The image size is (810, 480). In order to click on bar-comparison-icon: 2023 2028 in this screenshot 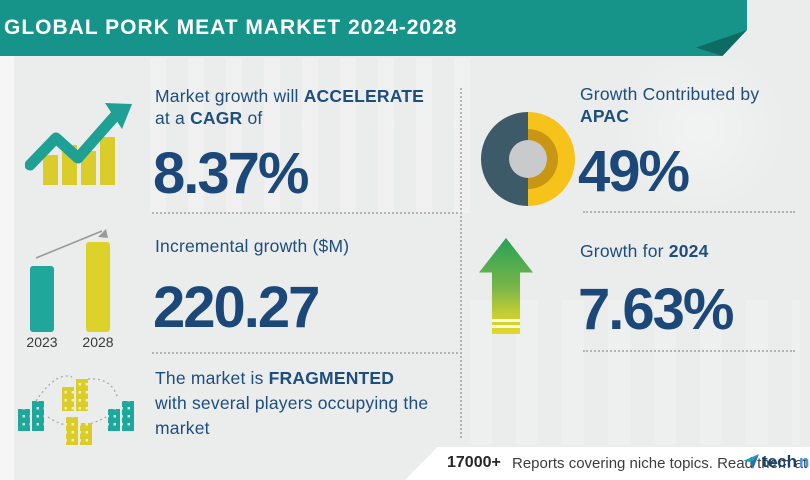, I will do `click(70, 289)`.